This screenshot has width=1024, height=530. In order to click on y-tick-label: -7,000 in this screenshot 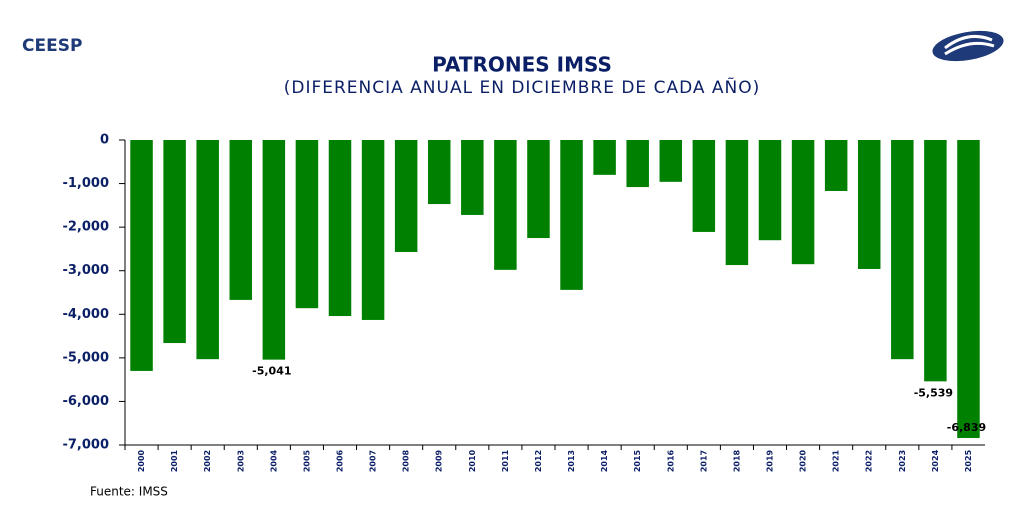, I will do `click(85, 445)`.